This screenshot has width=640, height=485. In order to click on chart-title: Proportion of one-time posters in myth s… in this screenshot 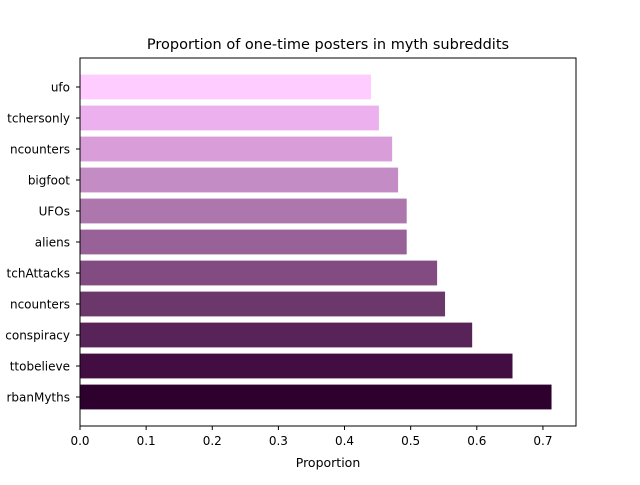, I will do `click(328, 45)`.